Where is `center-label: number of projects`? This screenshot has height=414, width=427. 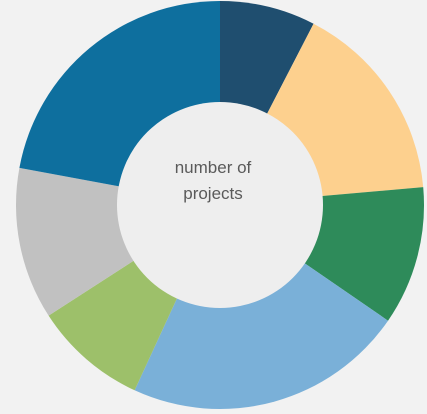 center-label: number of projects is located at coordinates (213, 181).